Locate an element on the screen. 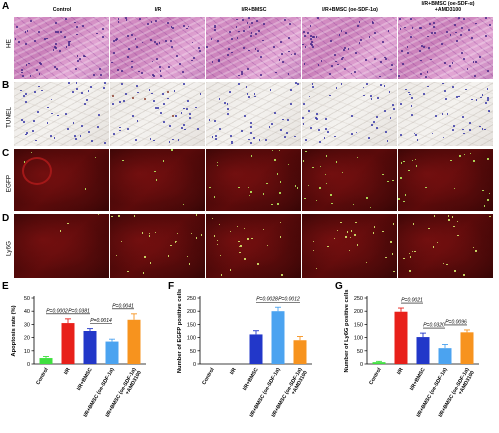 The width and height of the screenshot is (499, 433). row-label-ly6g: Ly6G is located at coordinates (9, 248).